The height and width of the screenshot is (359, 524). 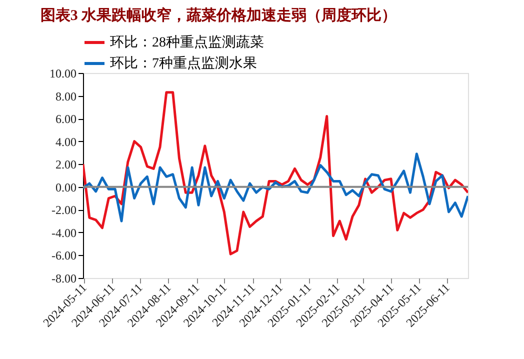 I want to click on y-tick-label: 6.00, so click(x=66, y=119).